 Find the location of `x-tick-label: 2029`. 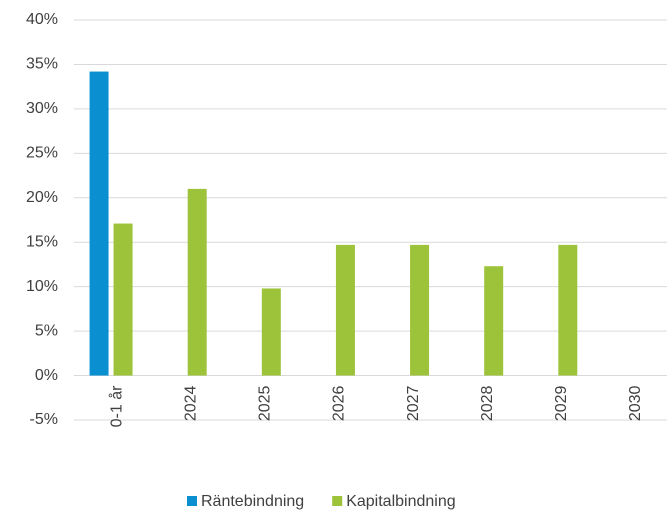

x-tick-label: 2029 is located at coordinates (561, 403).